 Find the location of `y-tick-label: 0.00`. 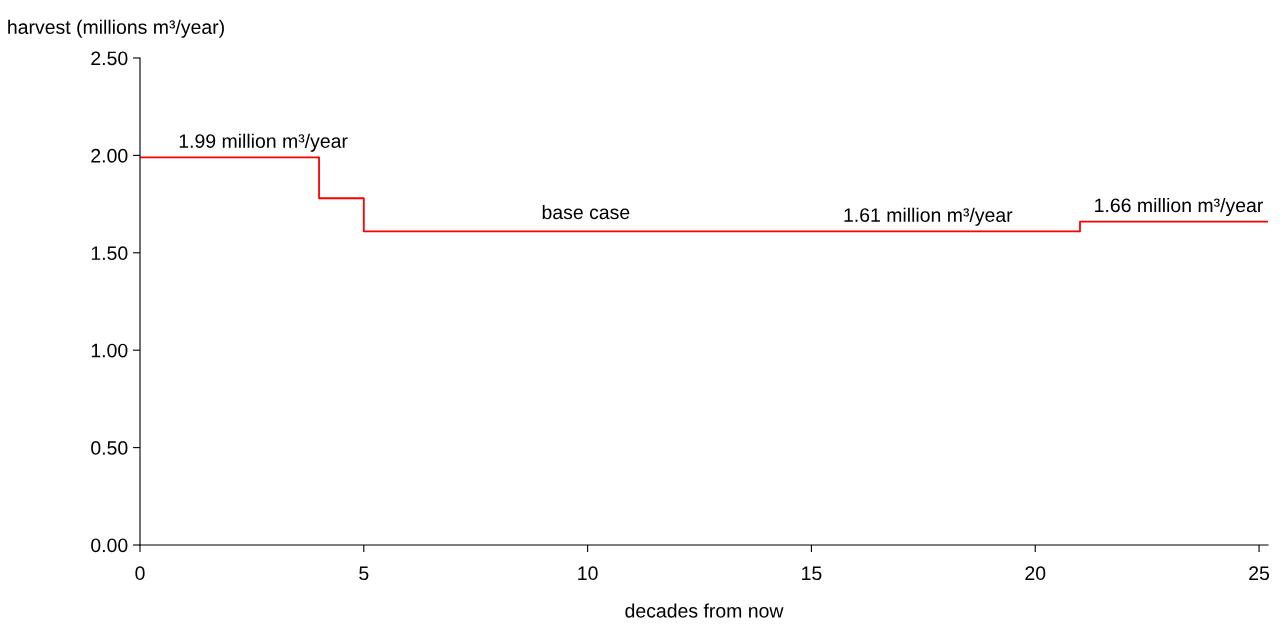

y-tick-label: 0.00 is located at coordinates (109, 545).